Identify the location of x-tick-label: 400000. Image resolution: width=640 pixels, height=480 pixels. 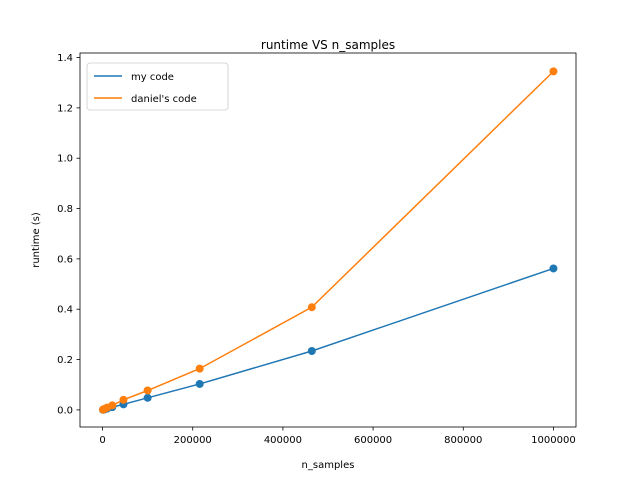
(283, 440).